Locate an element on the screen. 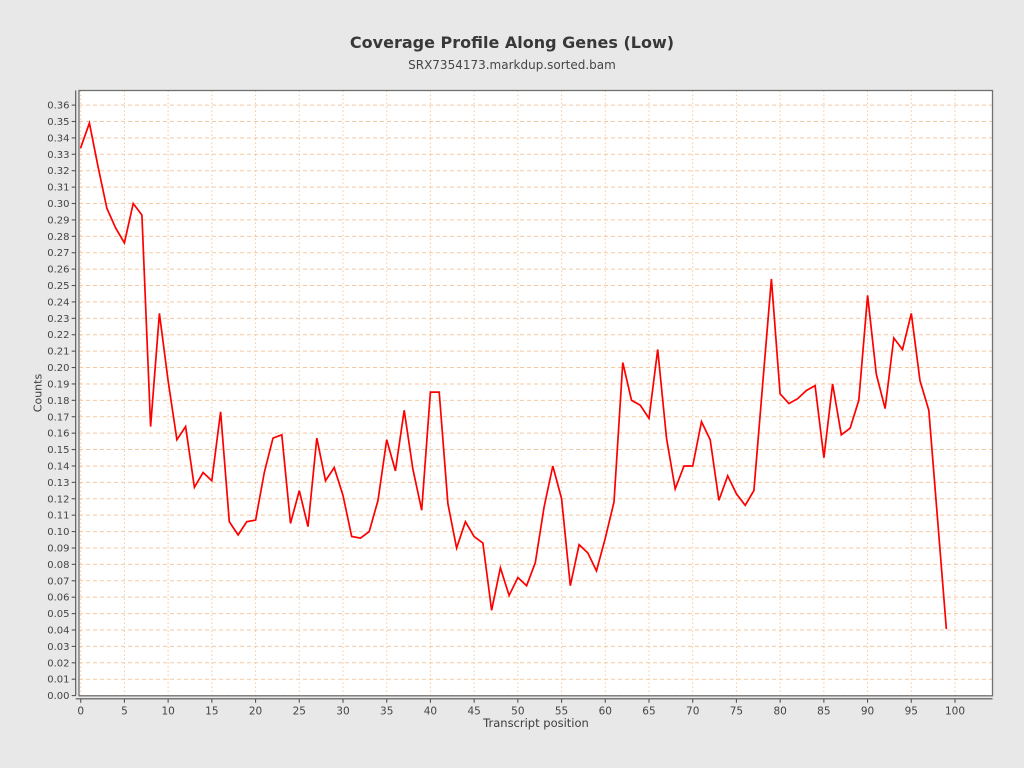 The image size is (1024, 768). x-tick-label: 5 is located at coordinates (124, 712).